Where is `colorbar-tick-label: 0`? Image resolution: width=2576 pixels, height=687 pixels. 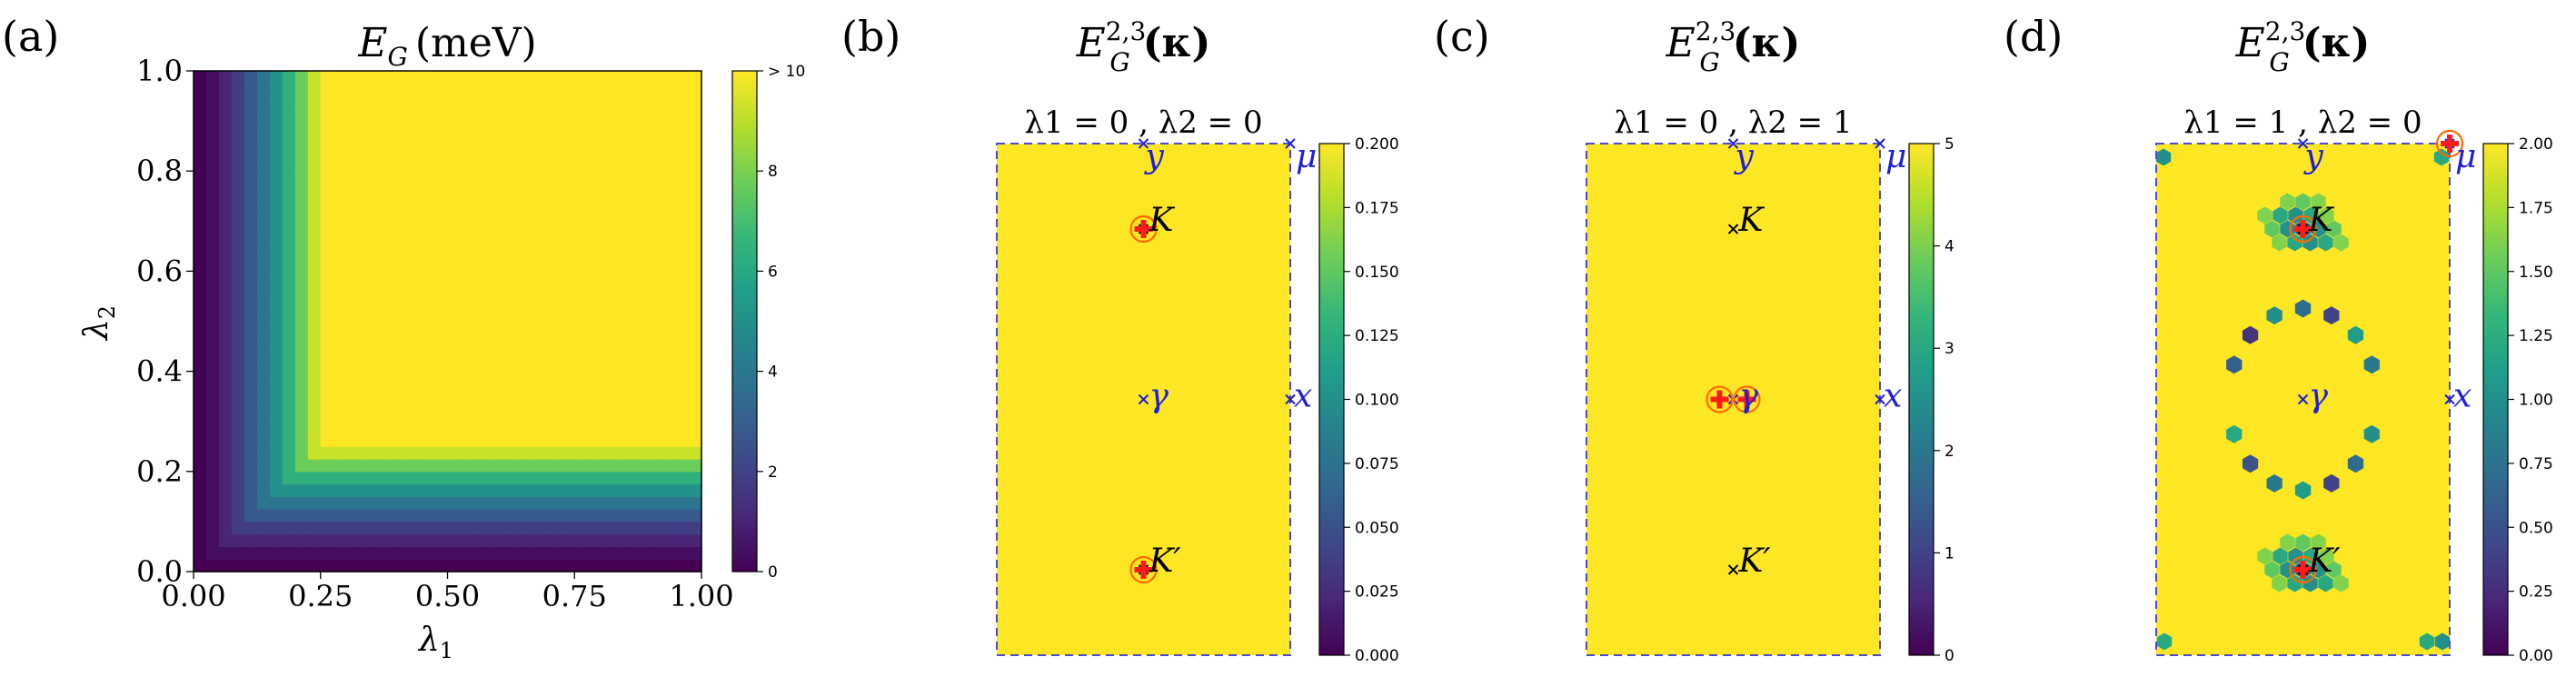 colorbar-tick-label: 0 is located at coordinates (1949, 656).